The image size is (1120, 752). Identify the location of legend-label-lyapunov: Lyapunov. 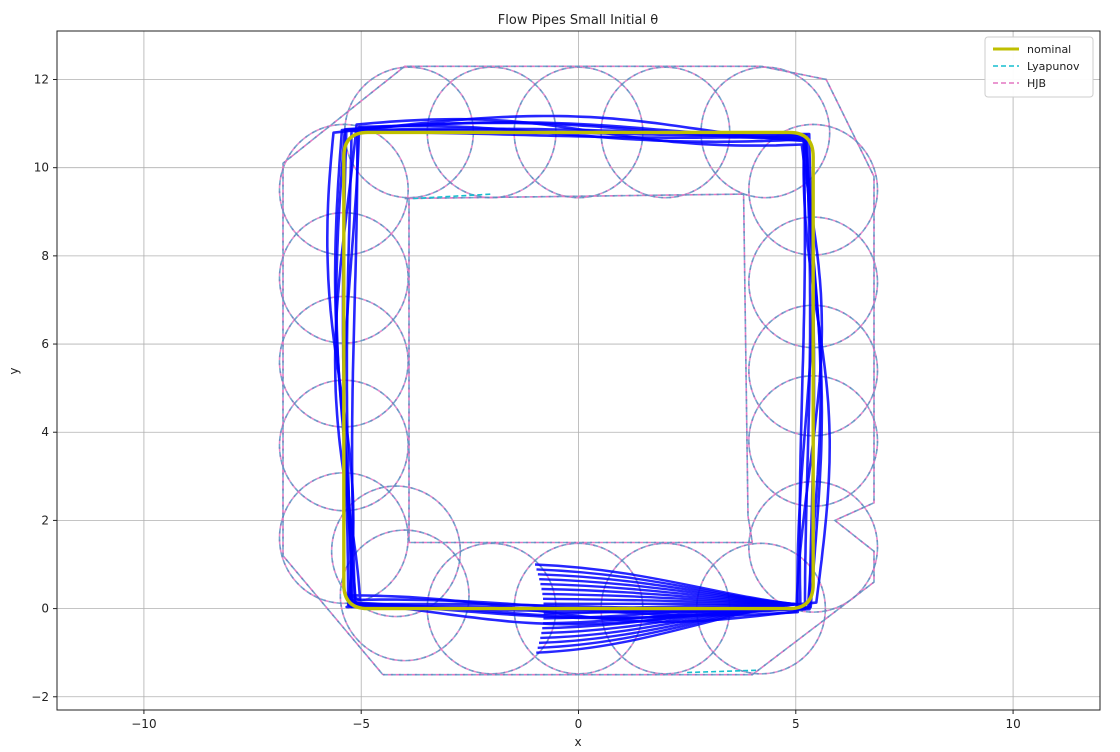
(1053, 66).